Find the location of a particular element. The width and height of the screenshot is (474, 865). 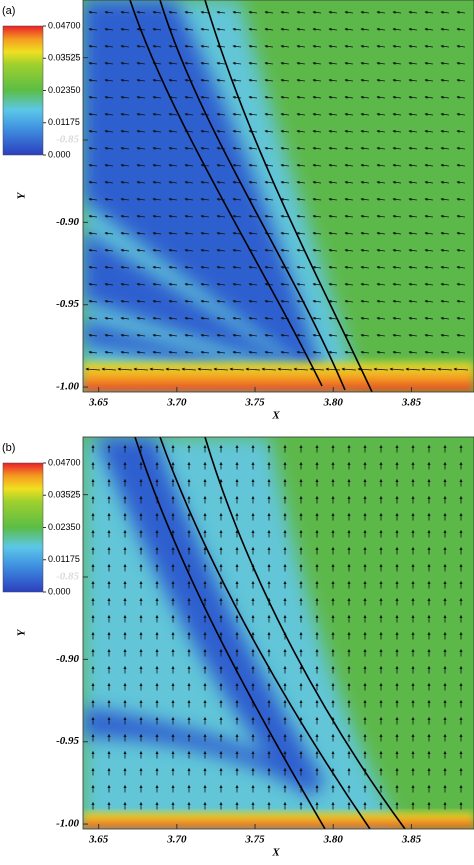

x-tick-label: 3.70 is located at coordinates (176, 840).